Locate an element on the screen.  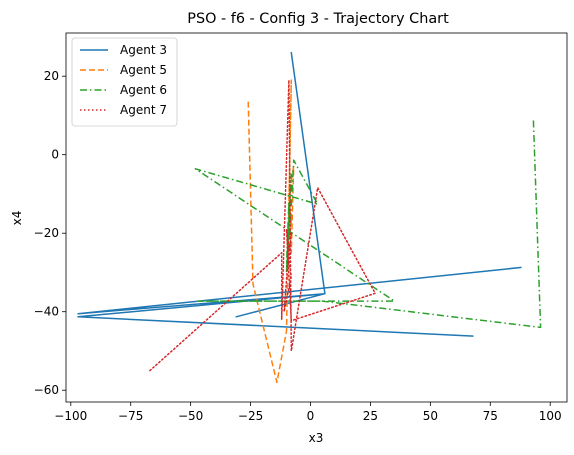
chart-title: PSO - f6 - Config 3 - Trajectory Chart is located at coordinates (318, 19).